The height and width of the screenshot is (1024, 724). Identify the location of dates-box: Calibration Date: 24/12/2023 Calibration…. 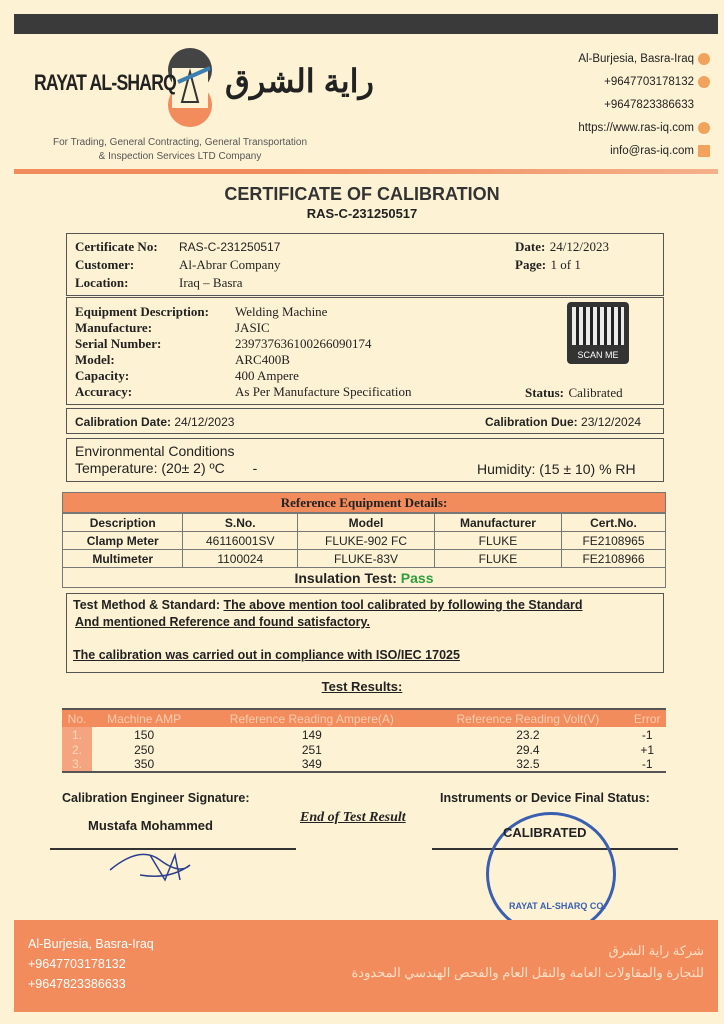
(365, 421).